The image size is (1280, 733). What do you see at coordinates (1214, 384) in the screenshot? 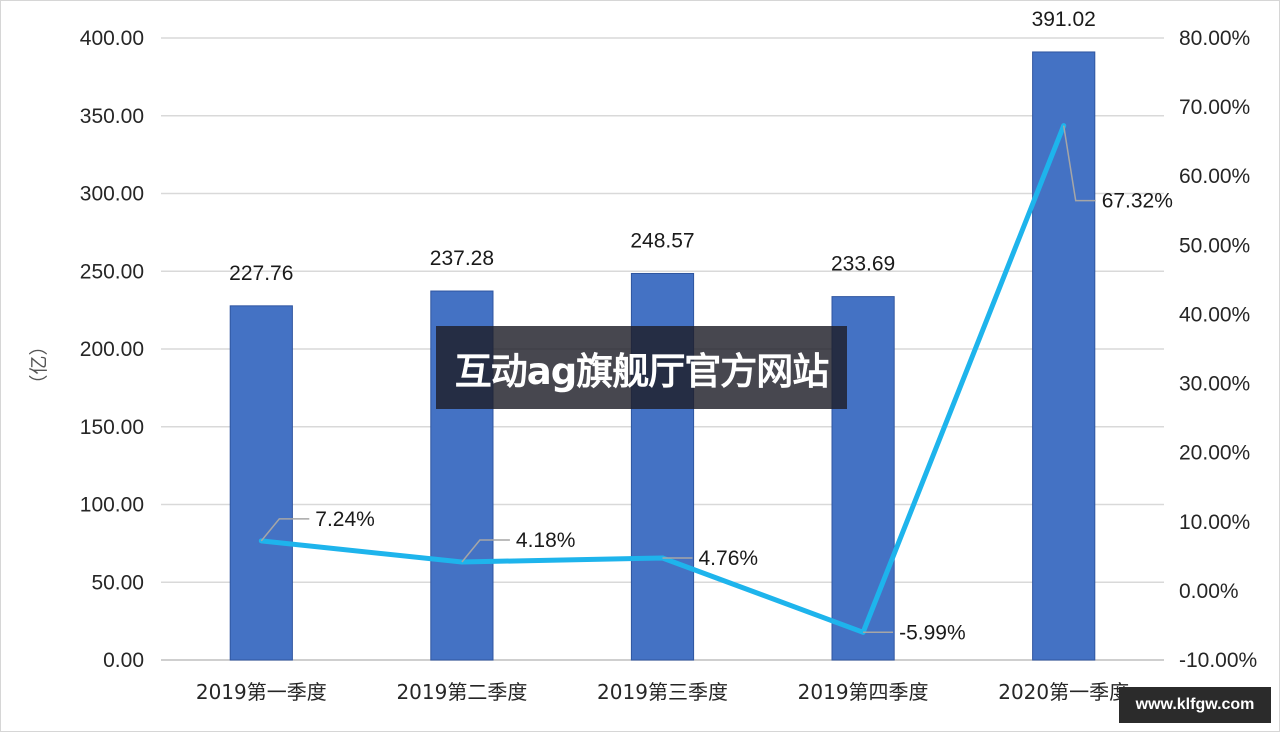
I see `y2-tick-label: 30.00%` at bounding box center [1214, 384].